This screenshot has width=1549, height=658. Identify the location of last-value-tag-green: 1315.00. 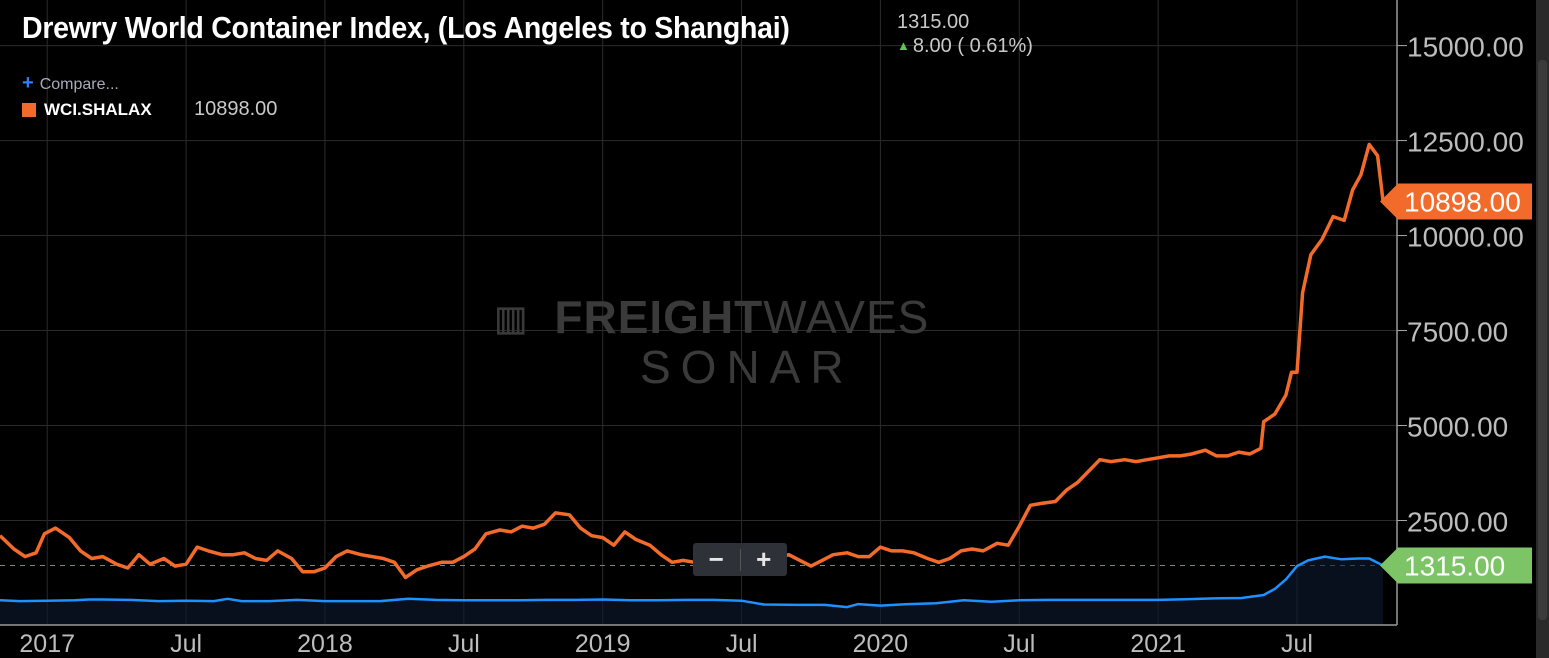
(1456, 565).